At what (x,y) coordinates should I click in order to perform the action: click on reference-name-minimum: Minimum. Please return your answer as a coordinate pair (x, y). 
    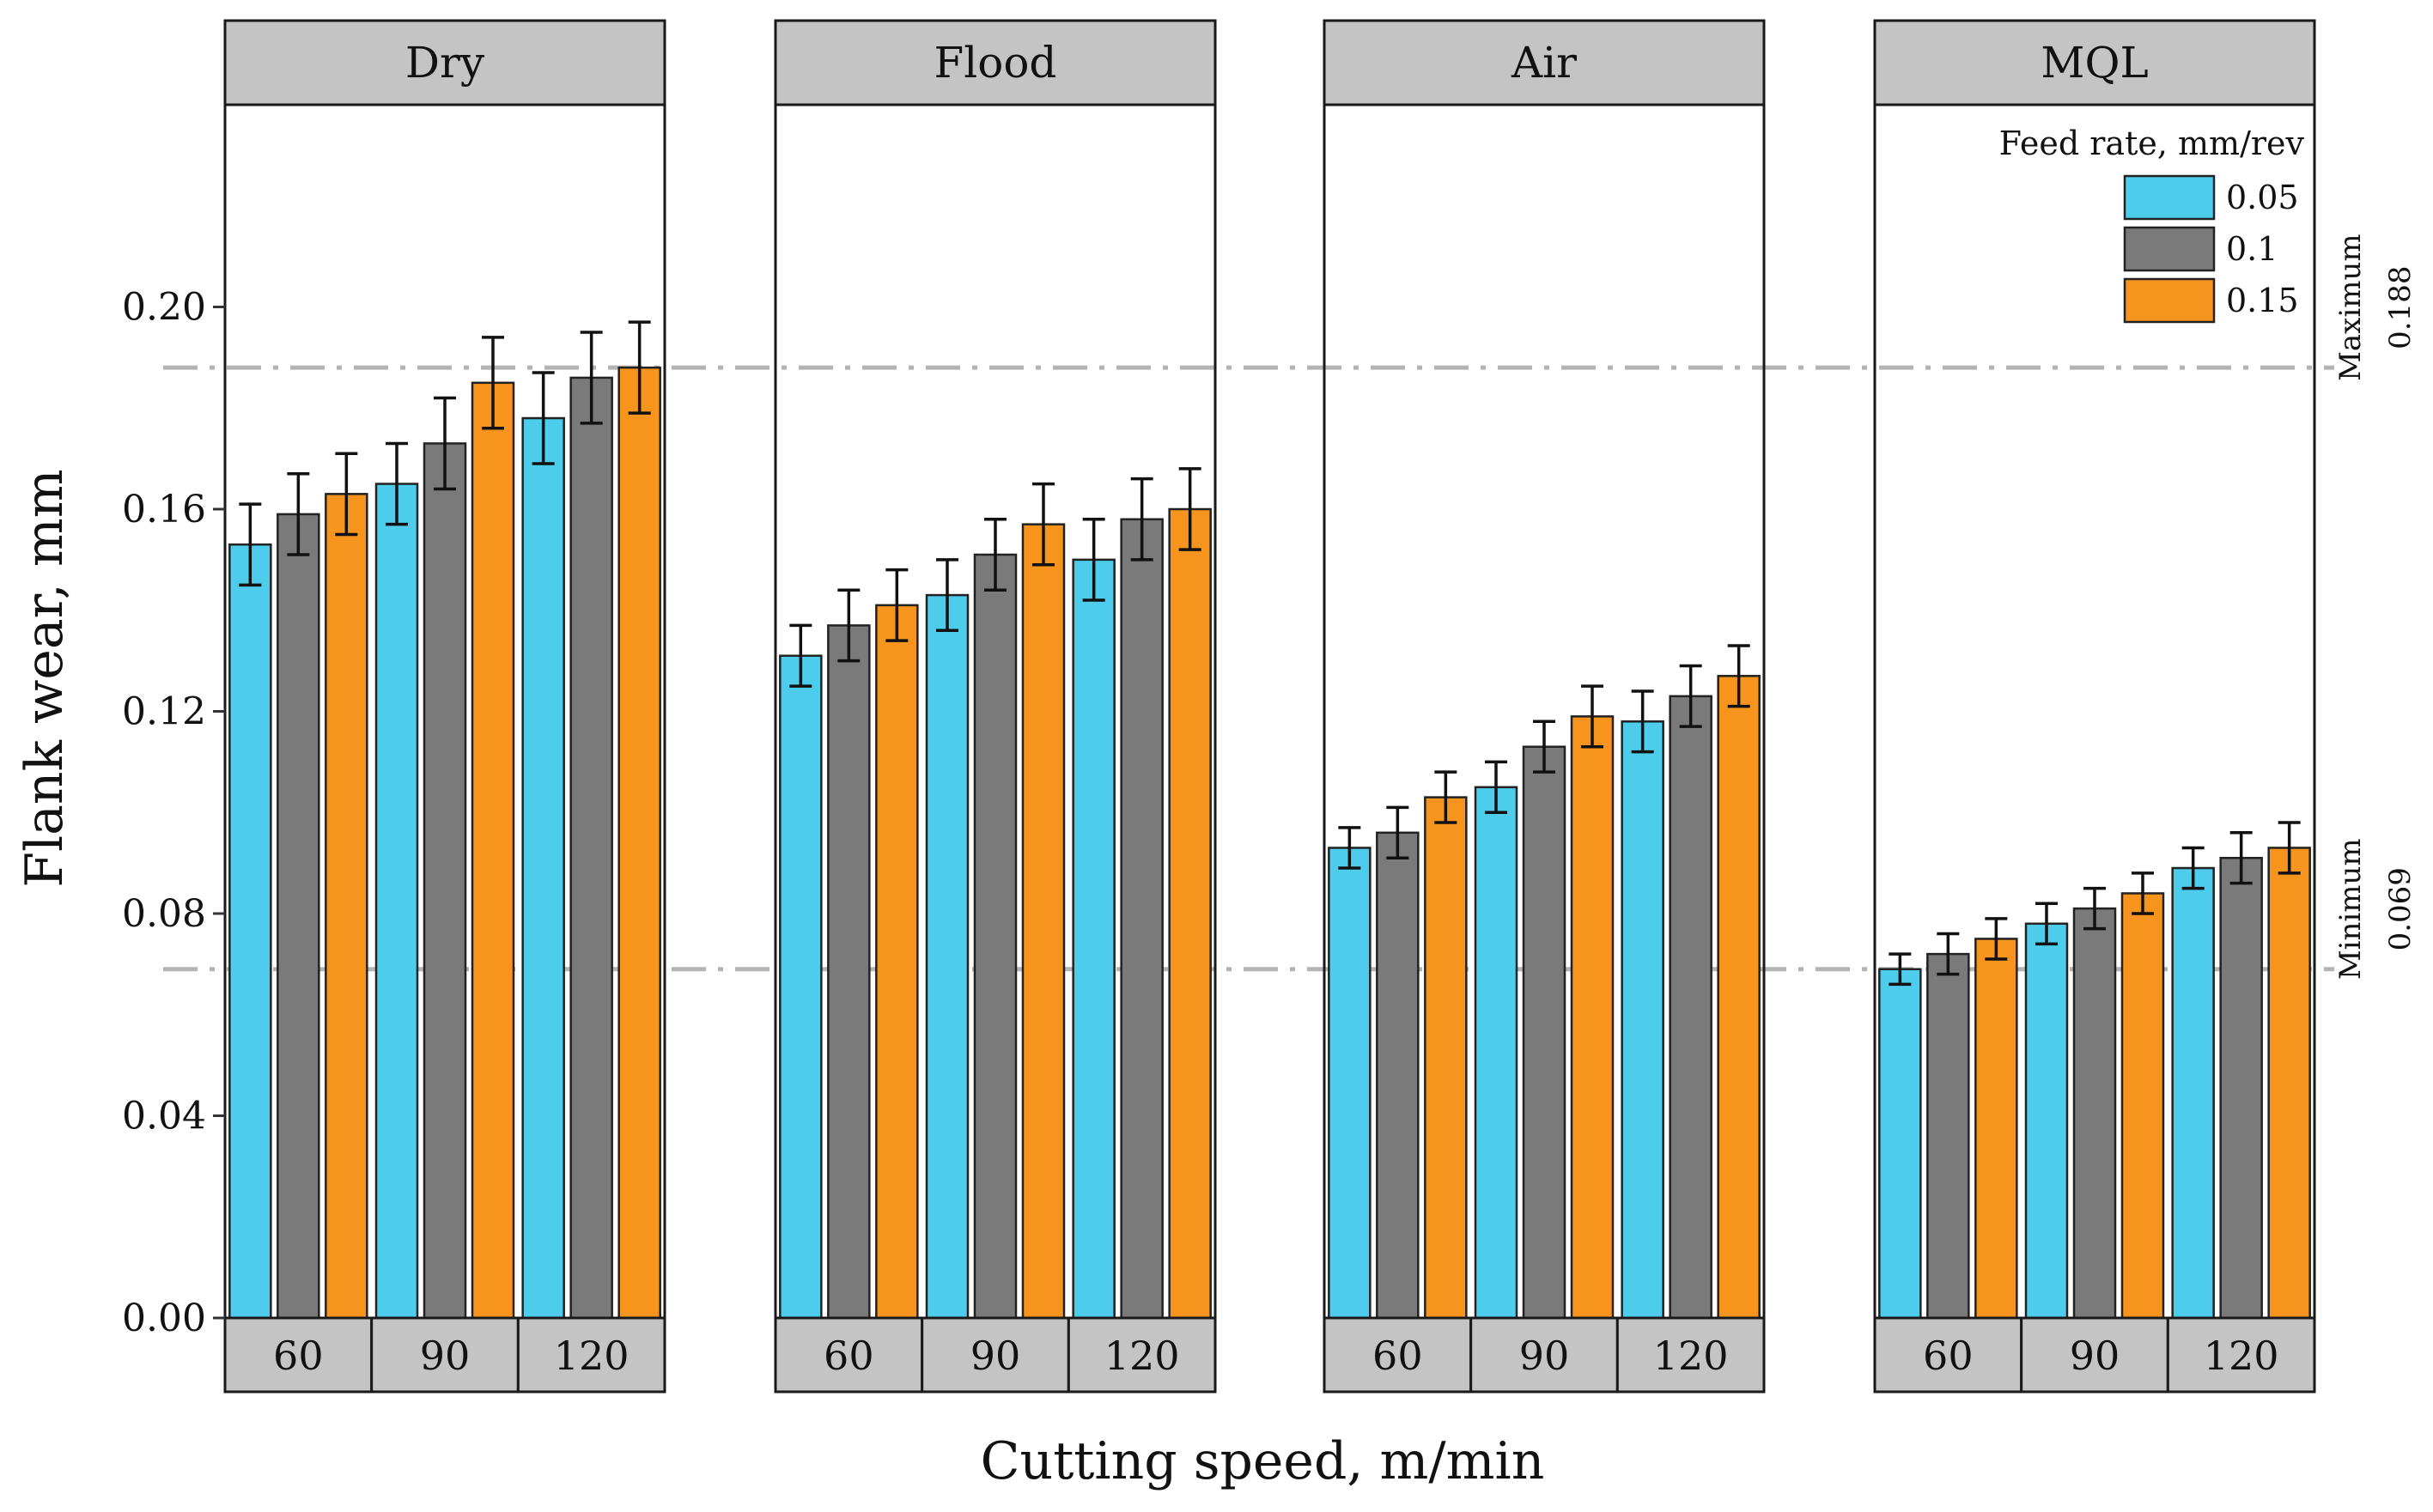
    Looking at the image, I should click on (2351, 909).